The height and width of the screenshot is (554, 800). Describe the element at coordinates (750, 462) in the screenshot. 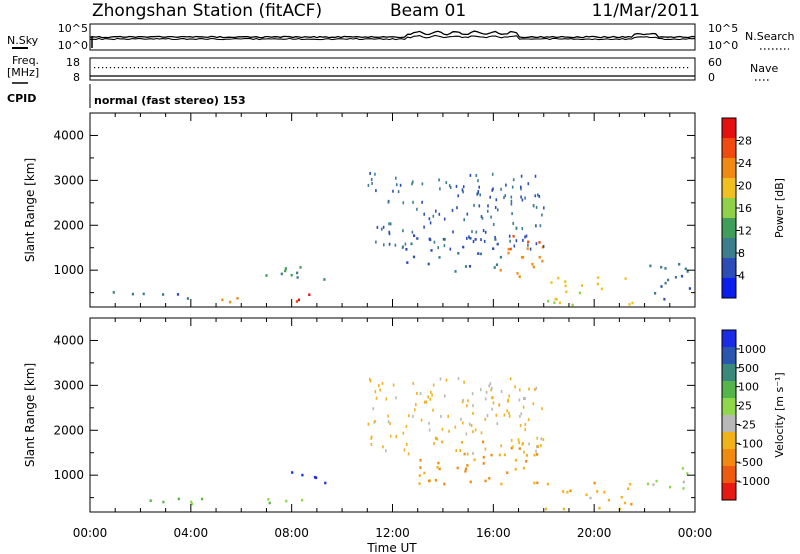

I see `colorbar-tick-label: -500` at that location.